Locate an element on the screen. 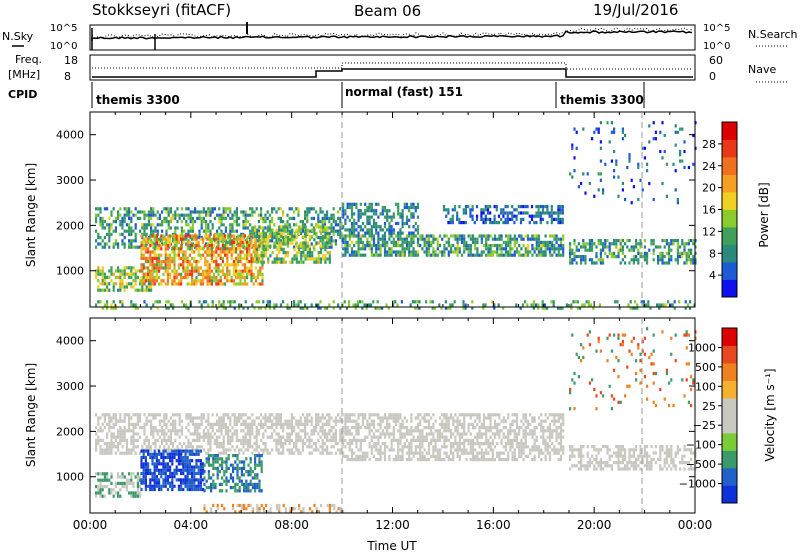 Image resolution: width=800 pixels, height=554 pixels. freq-tick-bottom: 8 is located at coordinates (67, 76).